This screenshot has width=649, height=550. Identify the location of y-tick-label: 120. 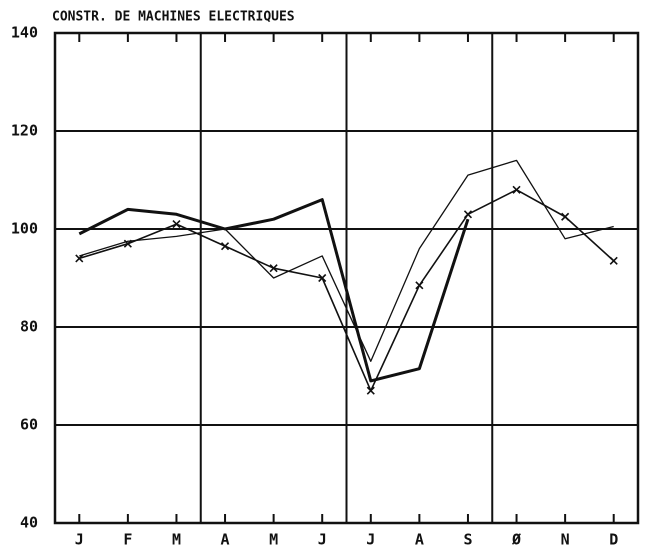
(24, 131).